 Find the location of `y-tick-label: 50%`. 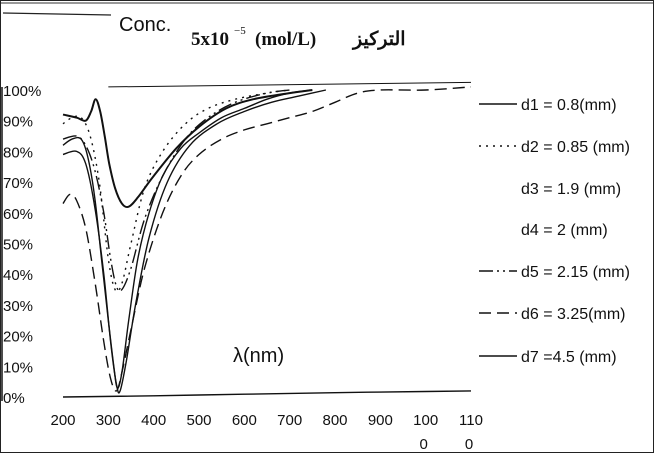

y-tick-label: 50% is located at coordinates (18, 245).